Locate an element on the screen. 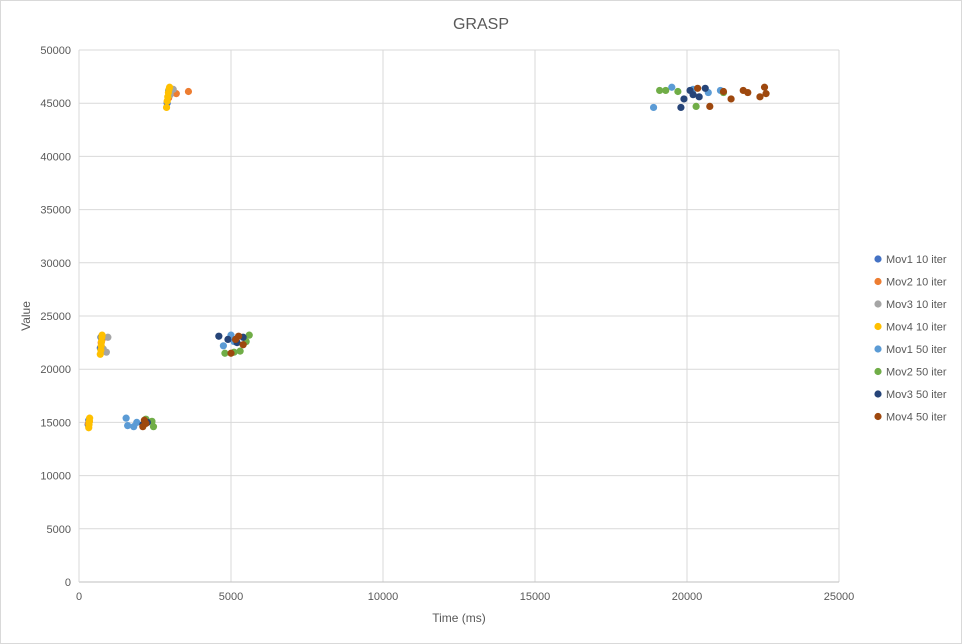  y-tick-label: 0 is located at coordinates (68, 583).